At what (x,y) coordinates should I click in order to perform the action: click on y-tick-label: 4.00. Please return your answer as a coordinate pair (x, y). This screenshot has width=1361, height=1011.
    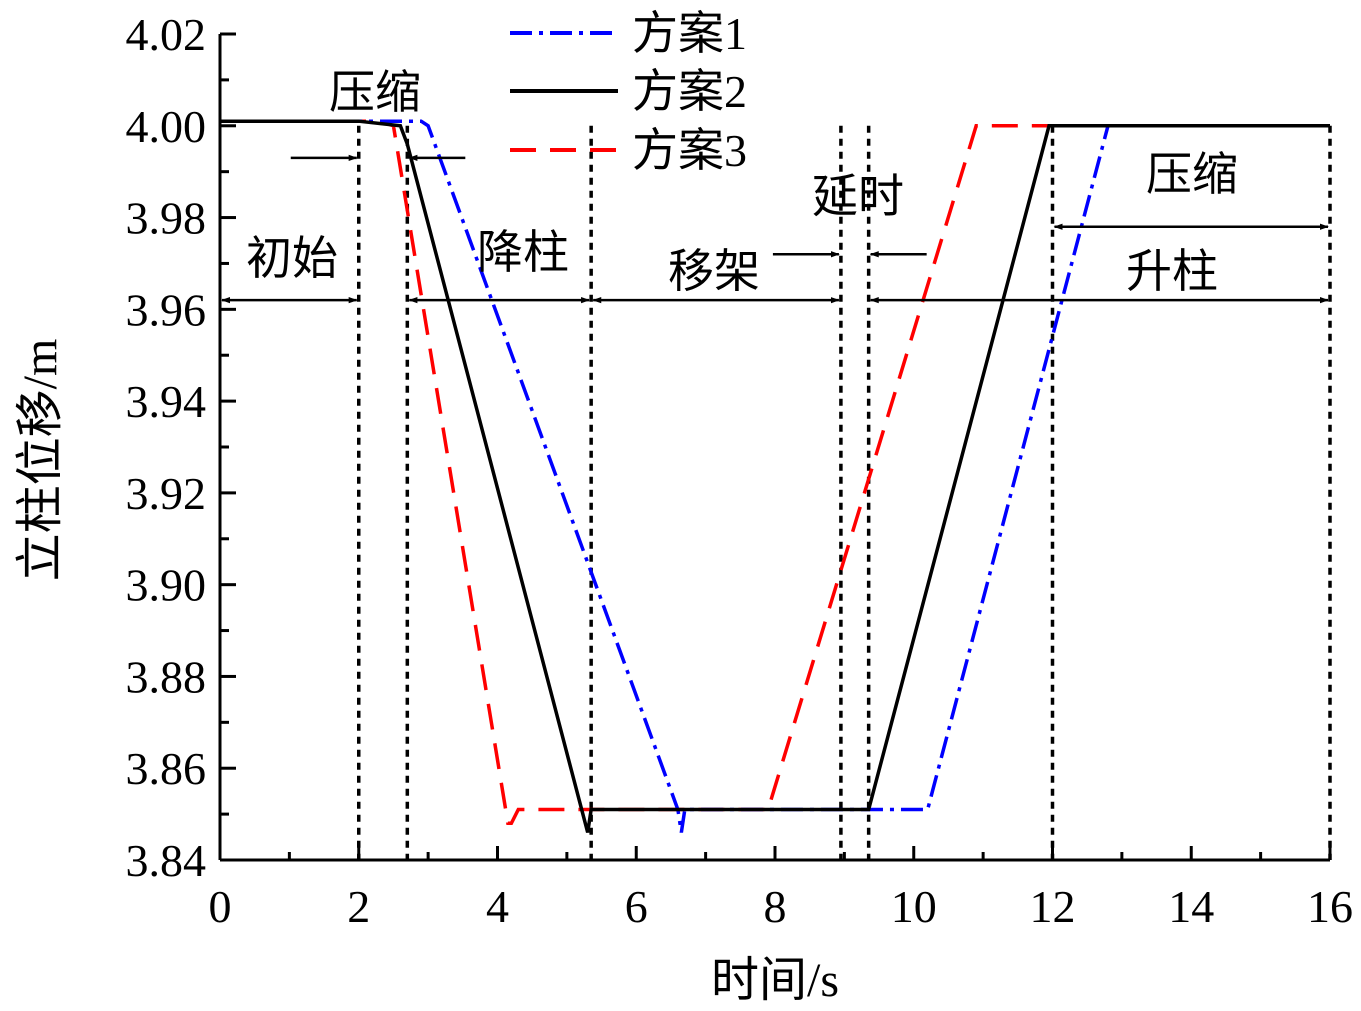
    Looking at the image, I should click on (166, 126).